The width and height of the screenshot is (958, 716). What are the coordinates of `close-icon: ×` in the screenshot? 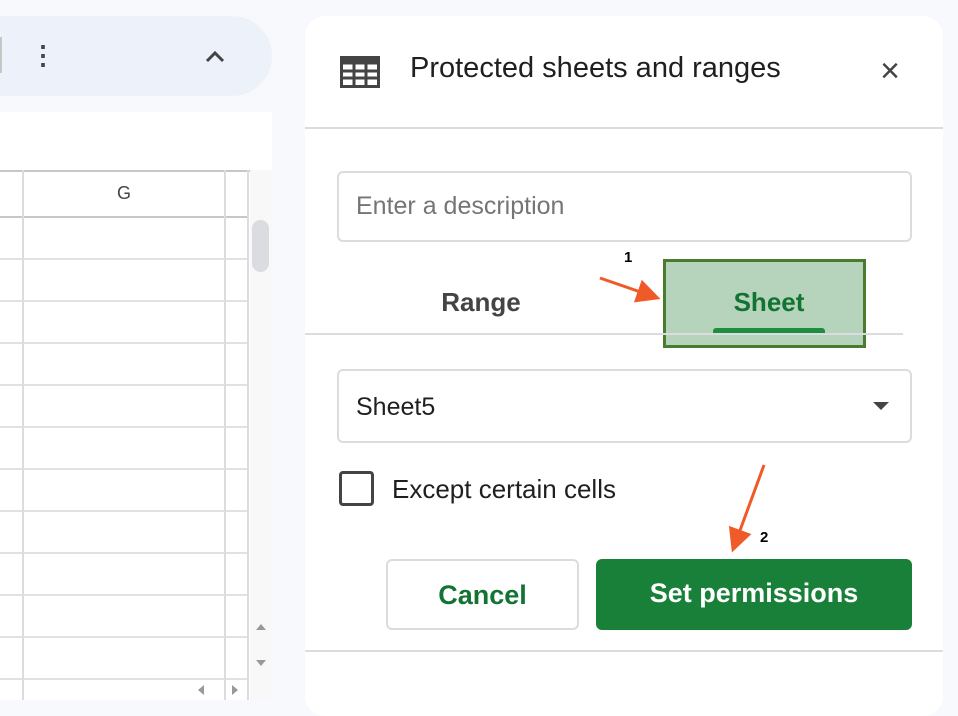 It's located at (890, 71).